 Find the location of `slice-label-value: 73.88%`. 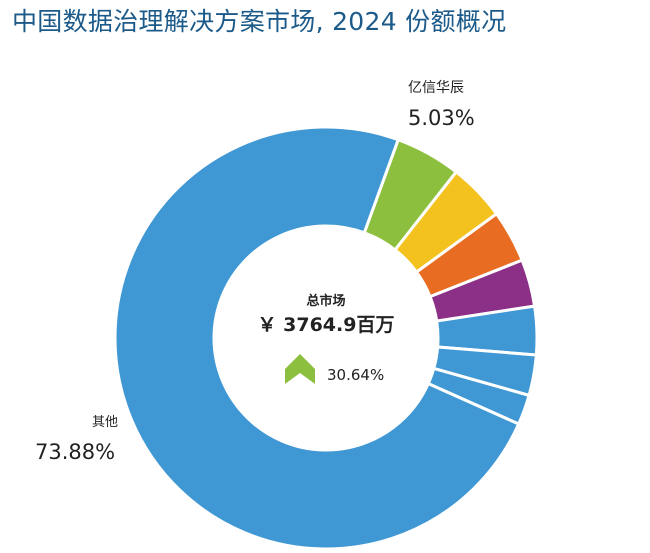

slice-label-value: 73.88% is located at coordinates (75, 452).